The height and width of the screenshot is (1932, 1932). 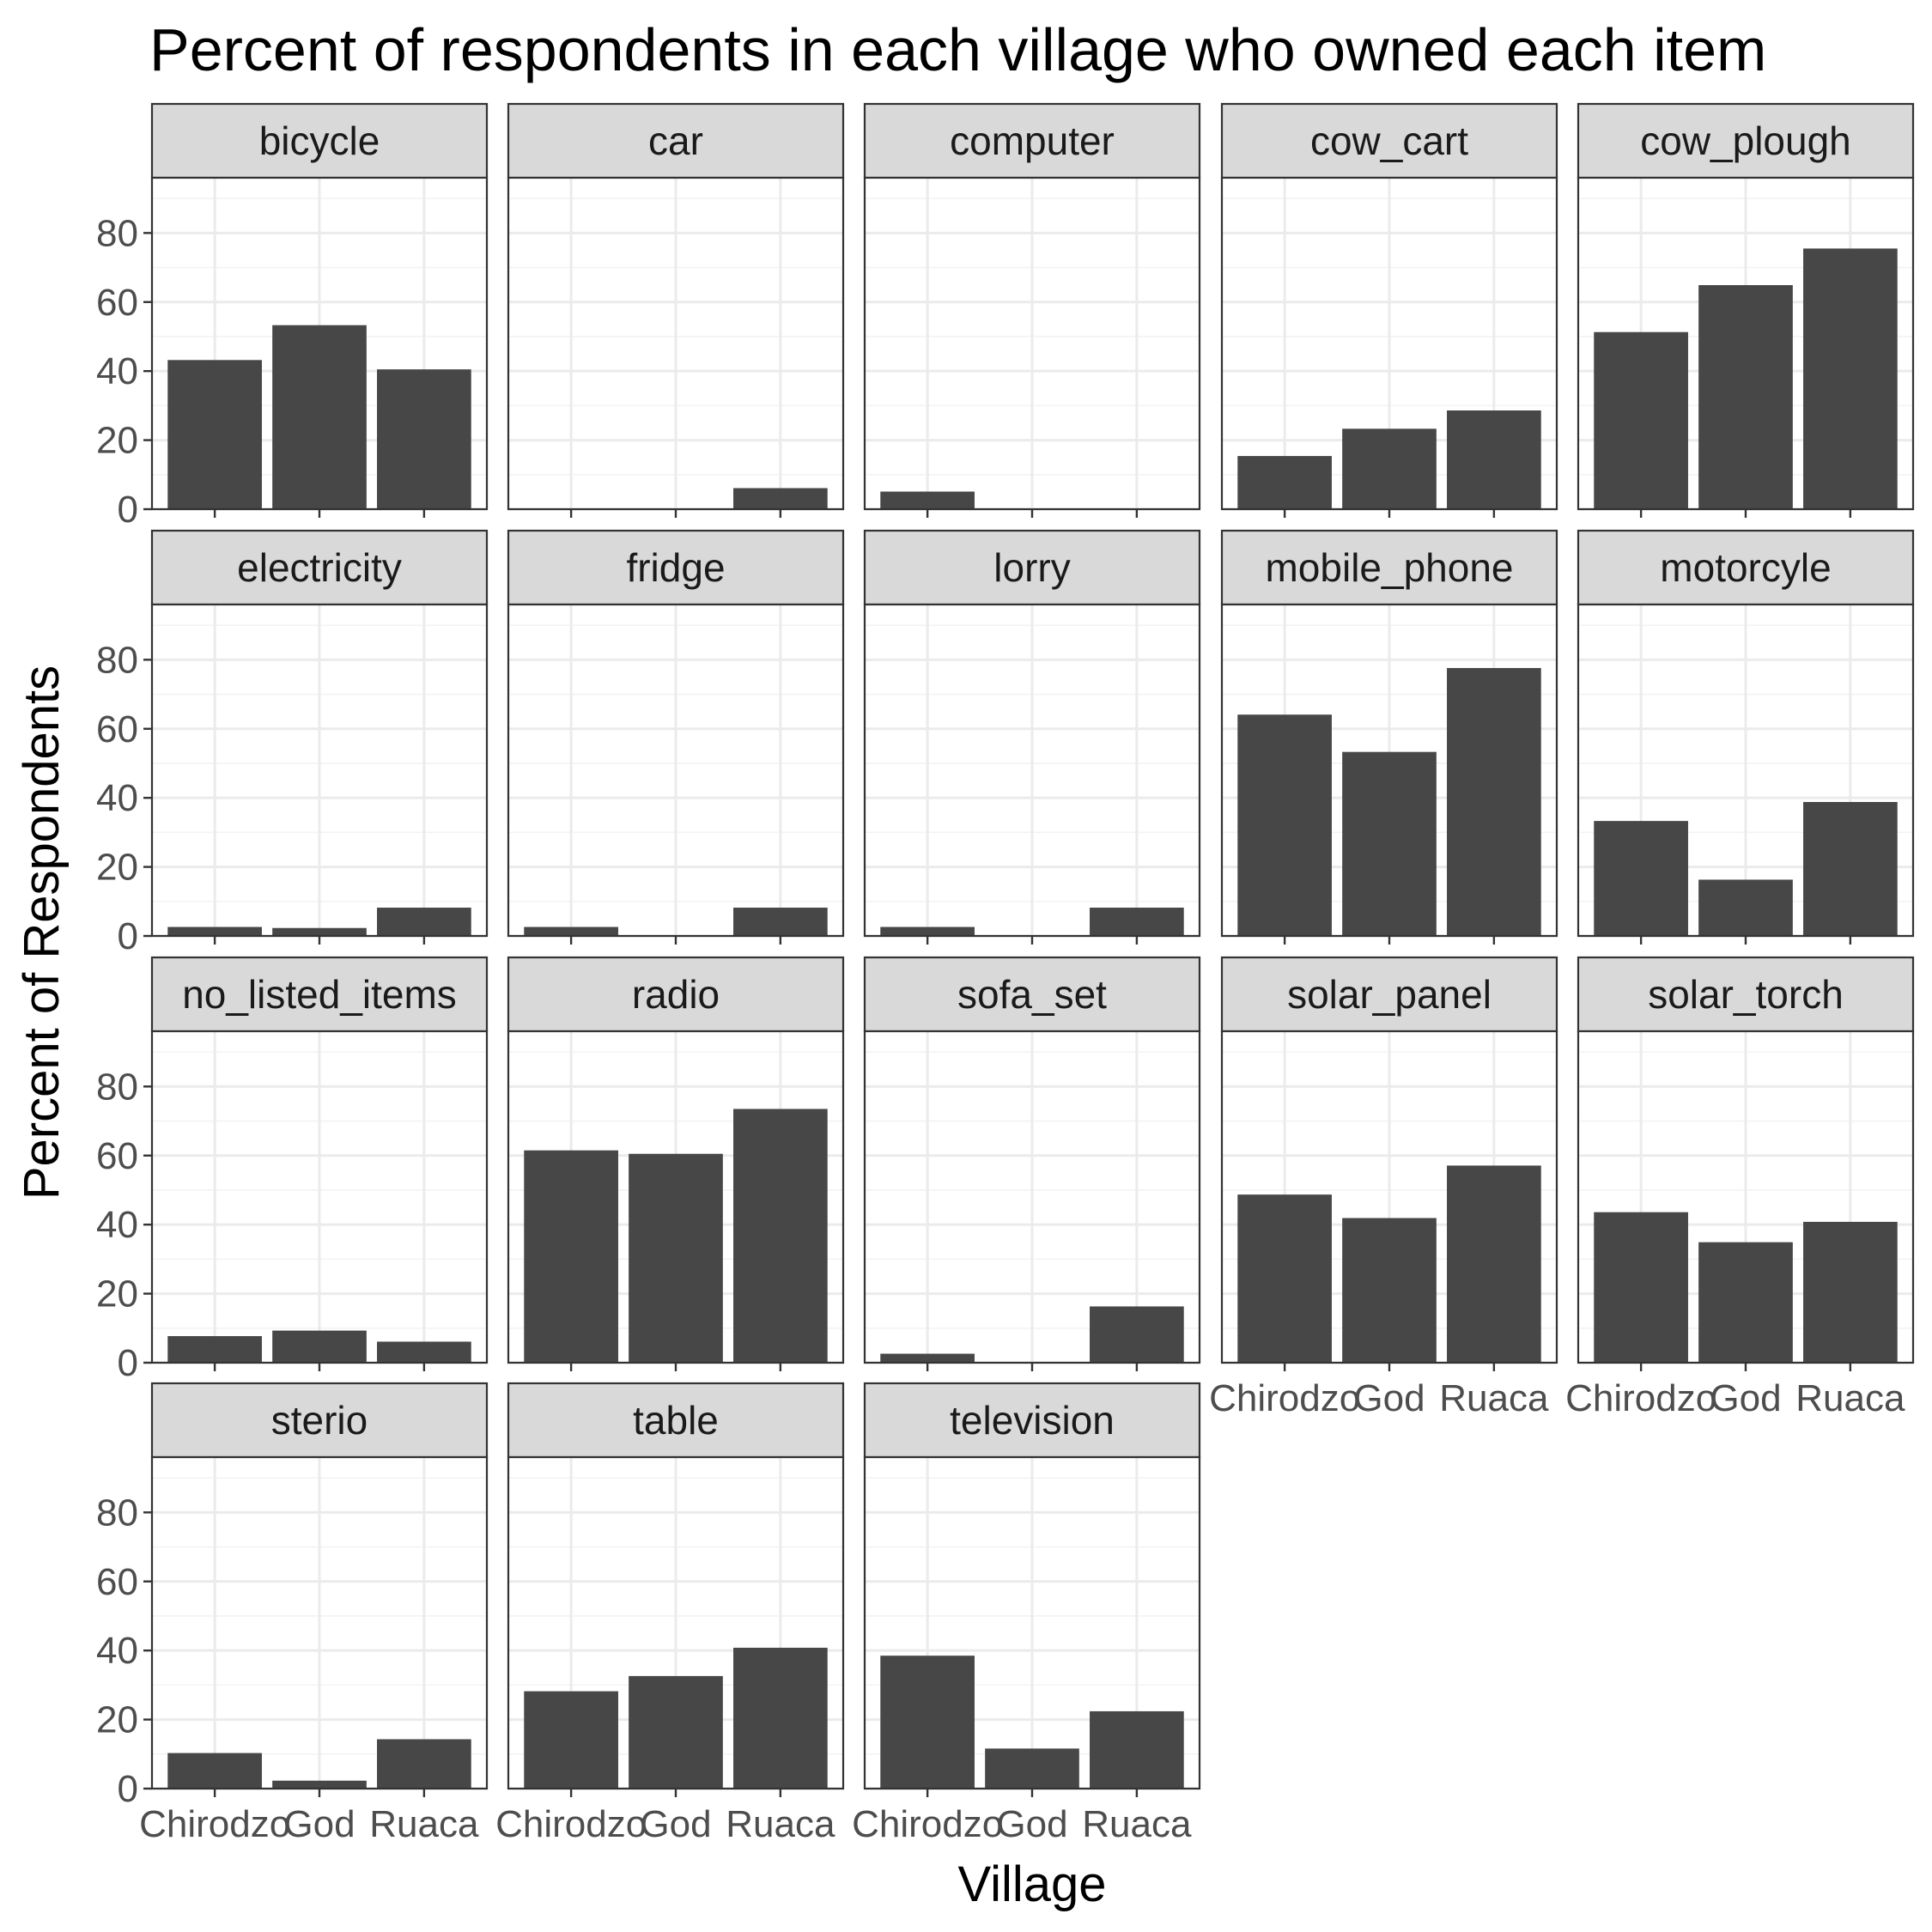 I want to click on strip-bicycle, so click(x=319, y=140).